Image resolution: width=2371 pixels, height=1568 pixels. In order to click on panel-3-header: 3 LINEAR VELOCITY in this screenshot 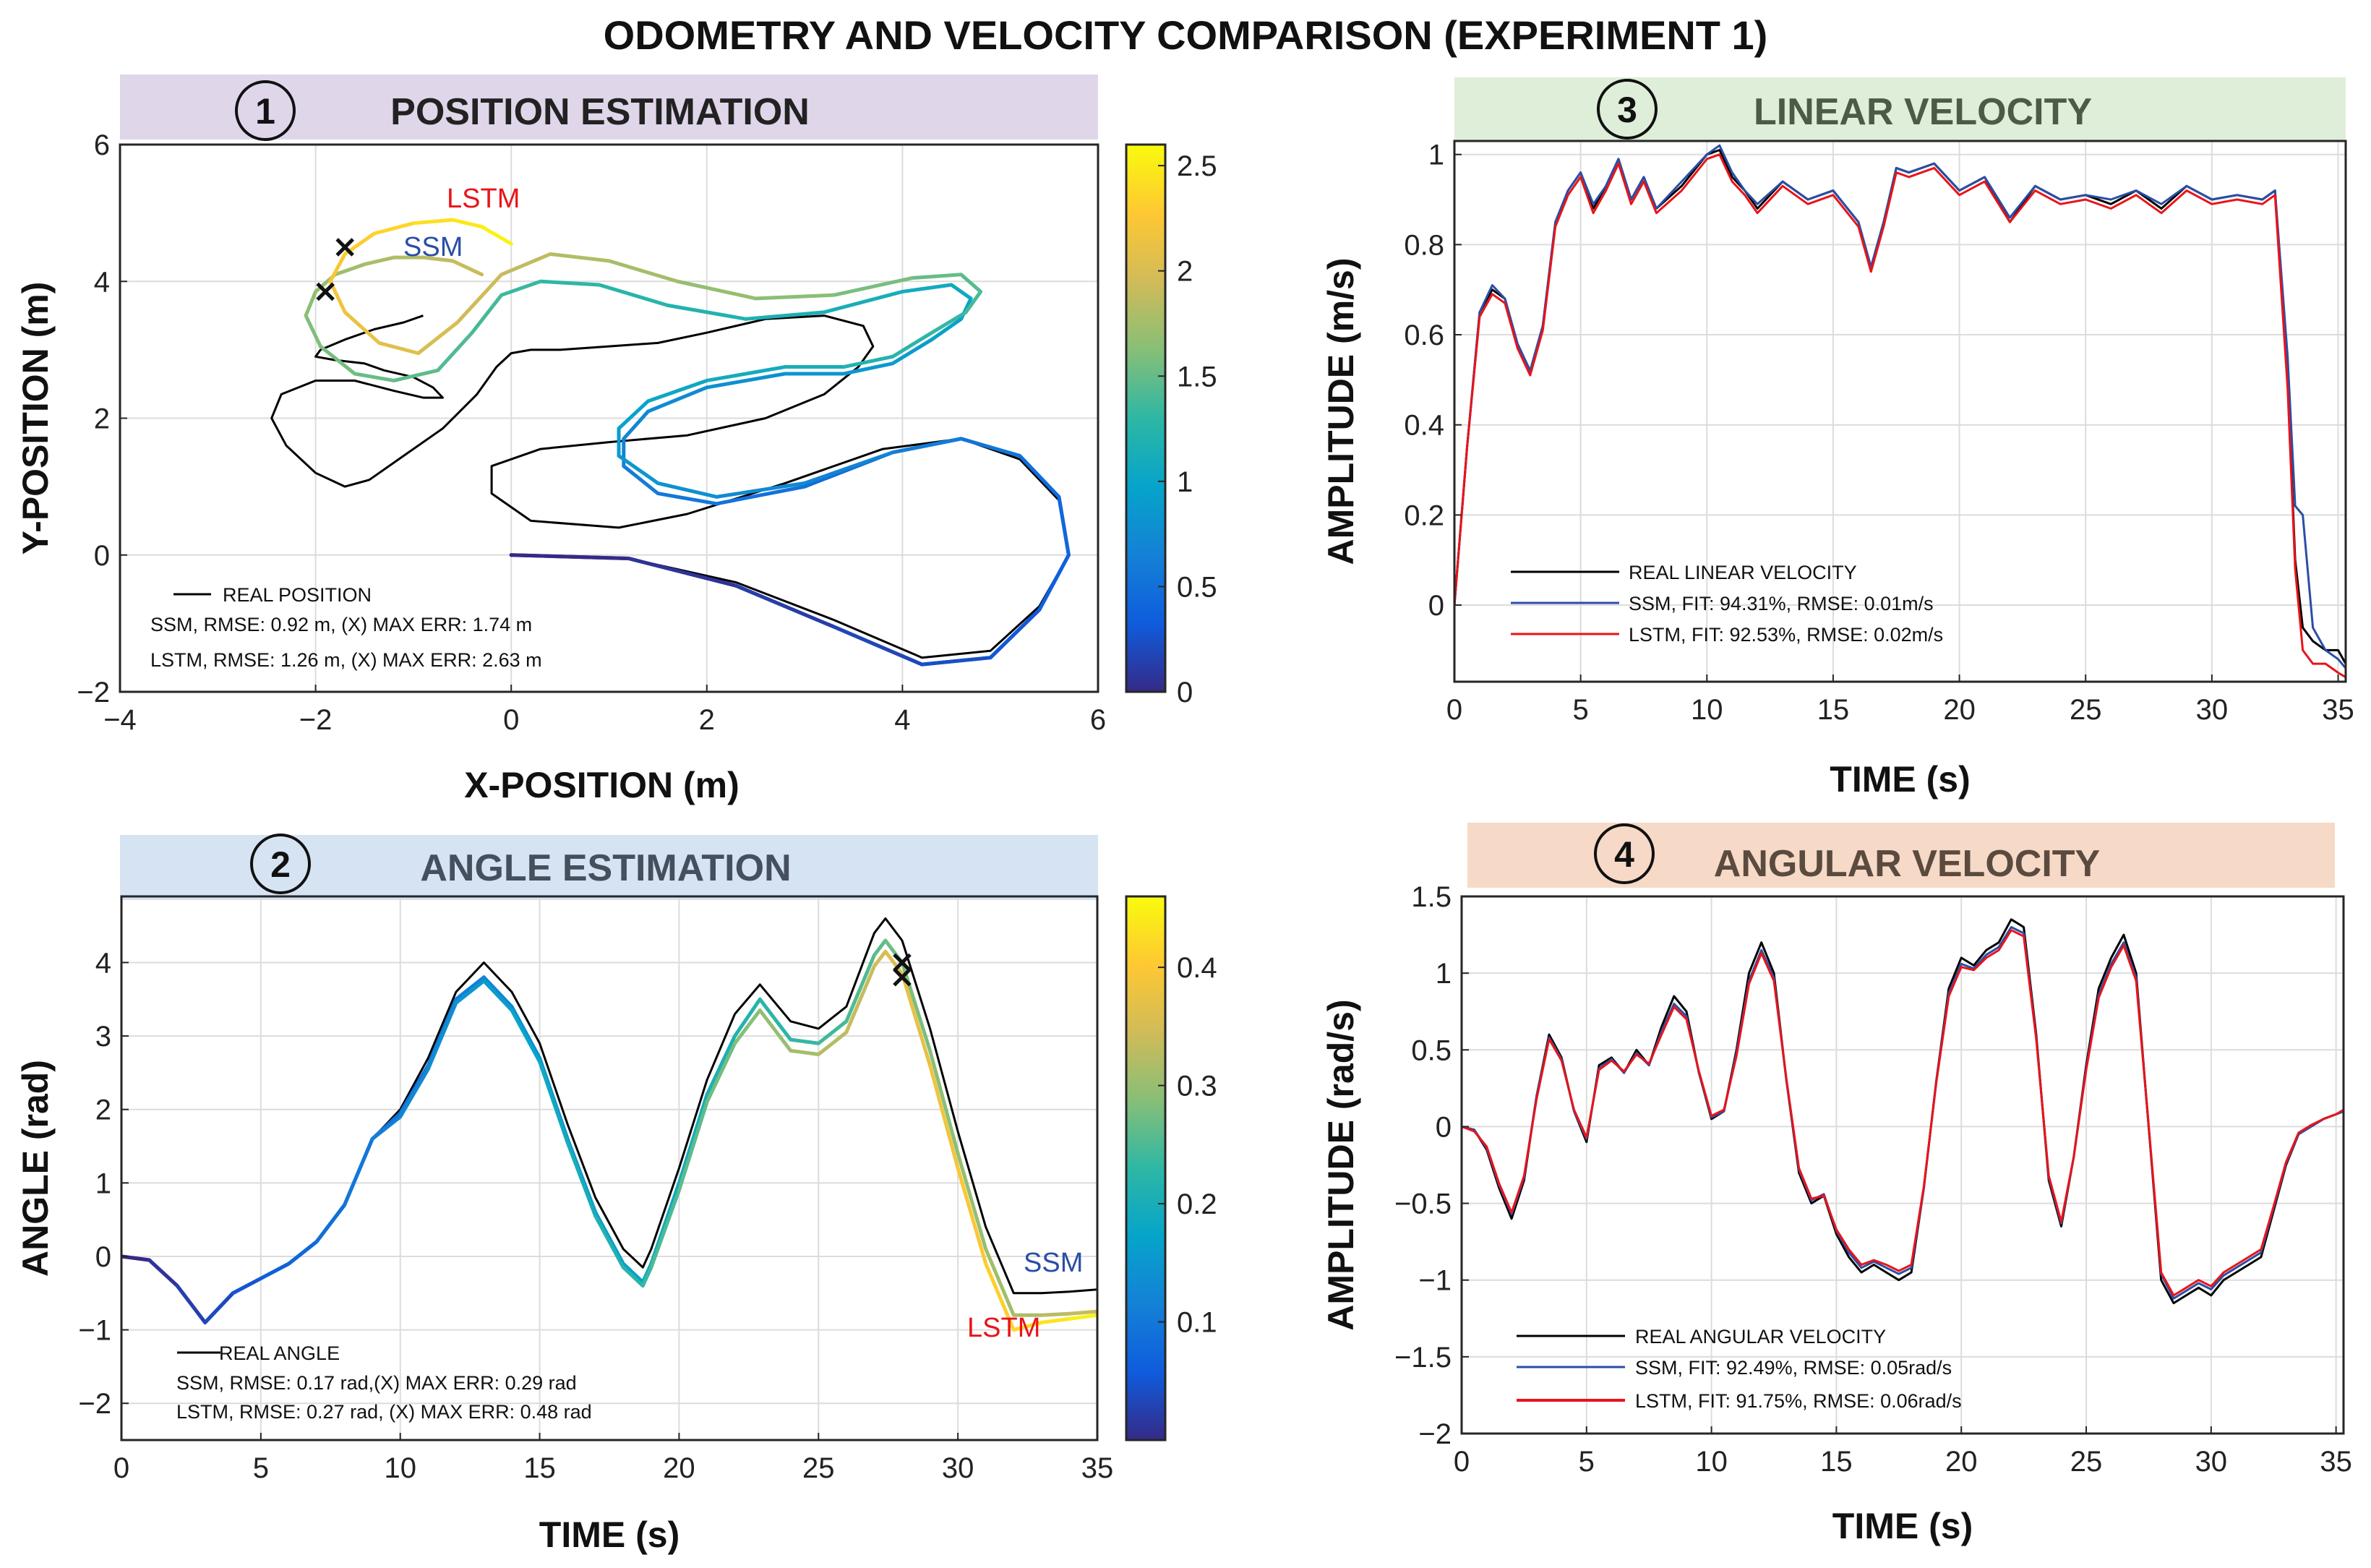, I will do `click(1900, 109)`.